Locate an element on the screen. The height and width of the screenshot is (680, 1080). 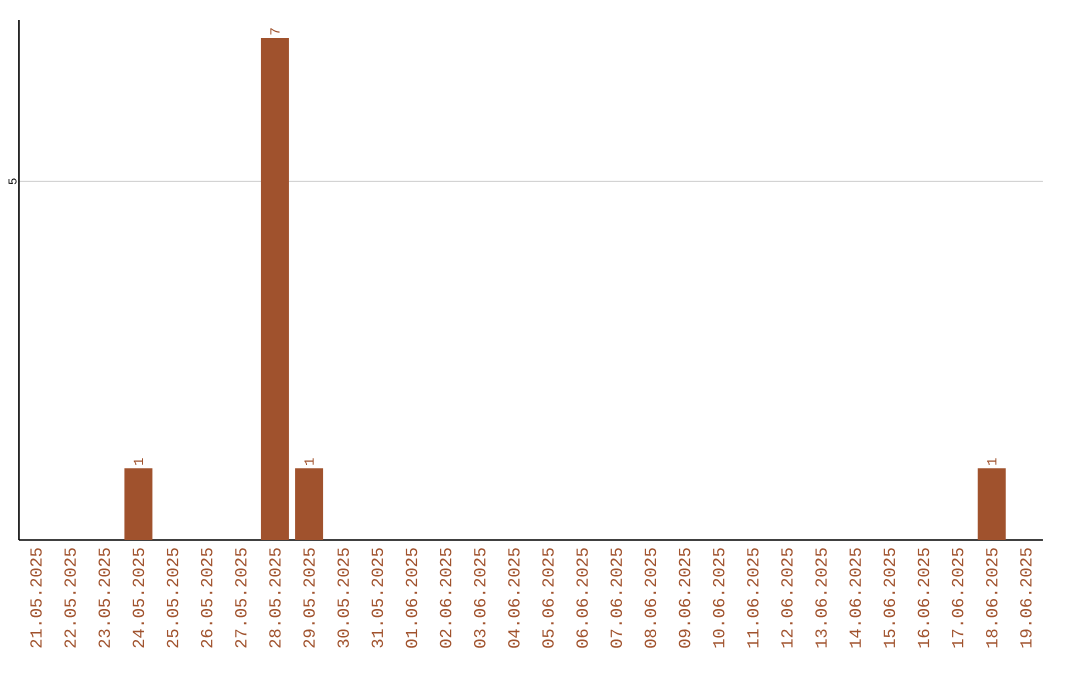
x-tick-label: 18.06.2025 is located at coordinates (991, 598).